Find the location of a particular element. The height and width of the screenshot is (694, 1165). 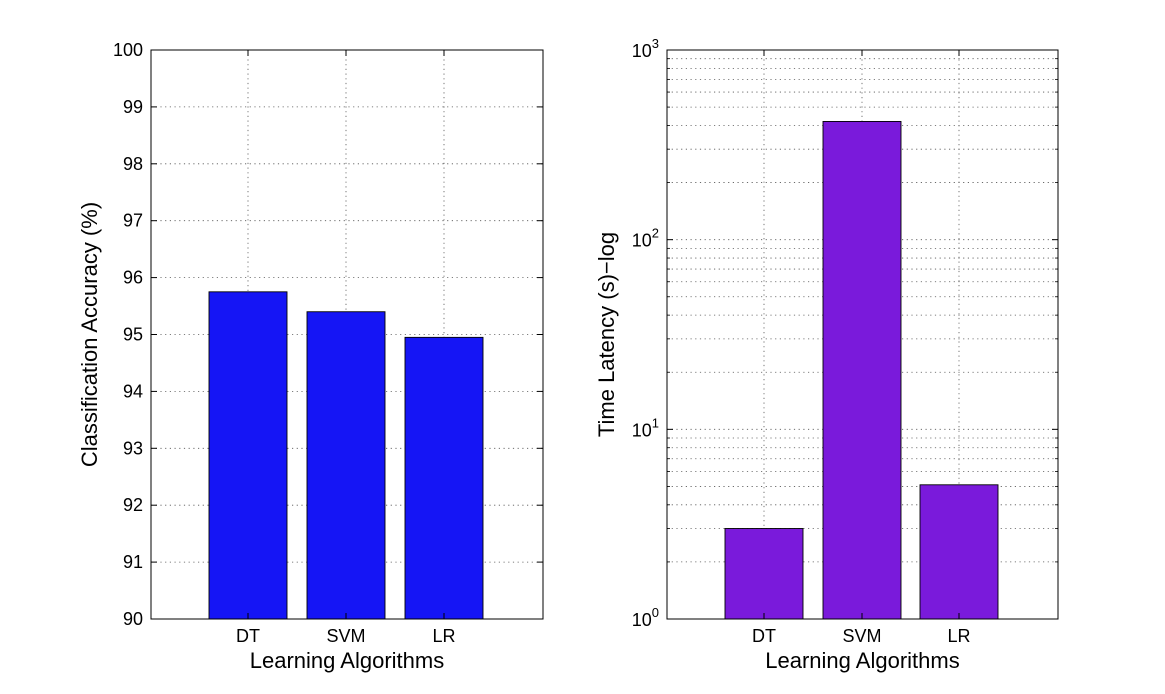

y-tick-label: 97 is located at coordinates (133, 221).